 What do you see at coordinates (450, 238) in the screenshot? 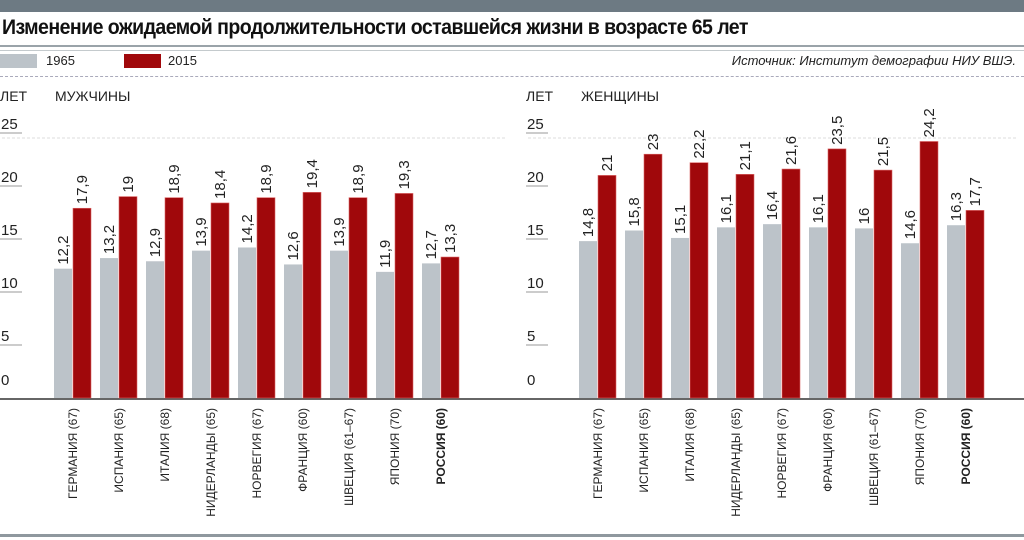
I see `value-label-2015: 13,3` at bounding box center [450, 238].